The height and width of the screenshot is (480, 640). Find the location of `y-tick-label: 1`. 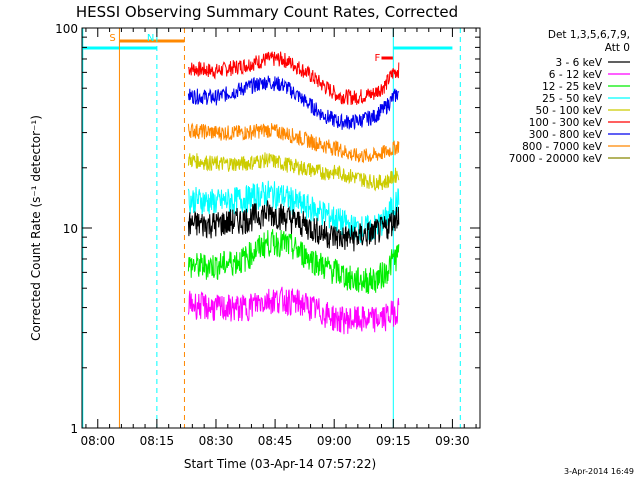

y-tick-label: 1 is located at coordinates (74, 429).